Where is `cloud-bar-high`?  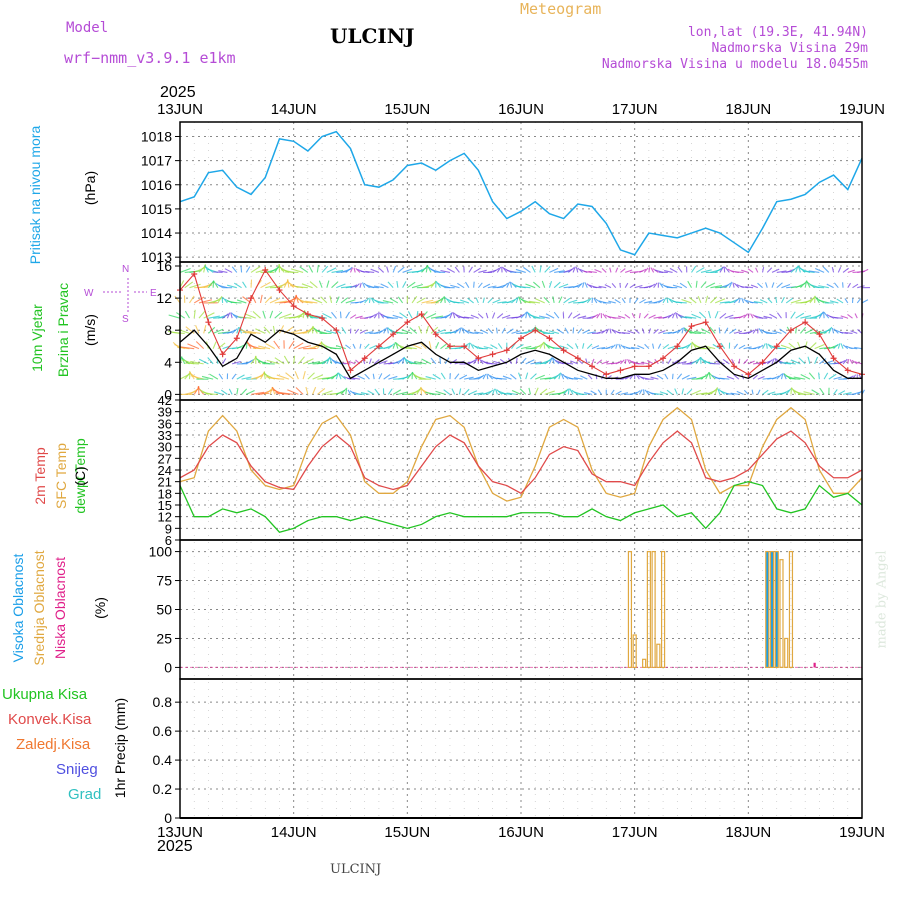 cloud-bar-high is located at coordinates (772, 609).